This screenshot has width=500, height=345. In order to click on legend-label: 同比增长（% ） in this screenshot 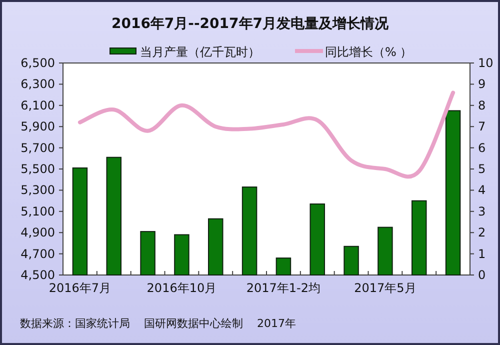, I will do `click(368, 52)`.